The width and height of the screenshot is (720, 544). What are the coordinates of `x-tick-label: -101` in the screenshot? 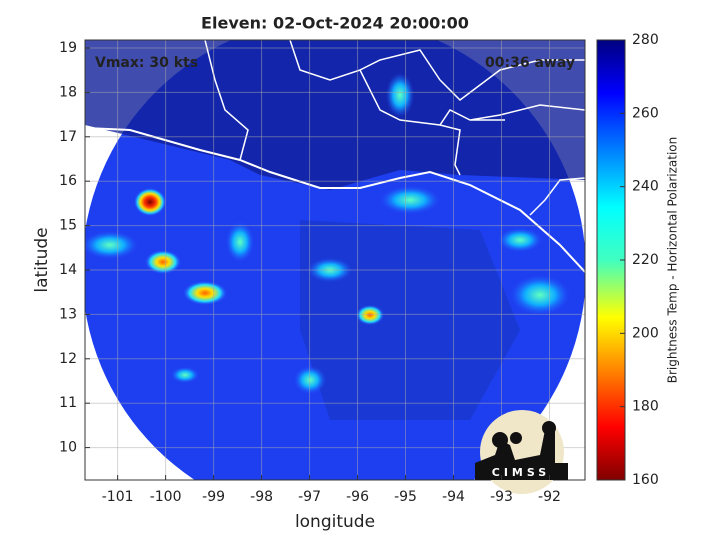 It's located at (118, 497).